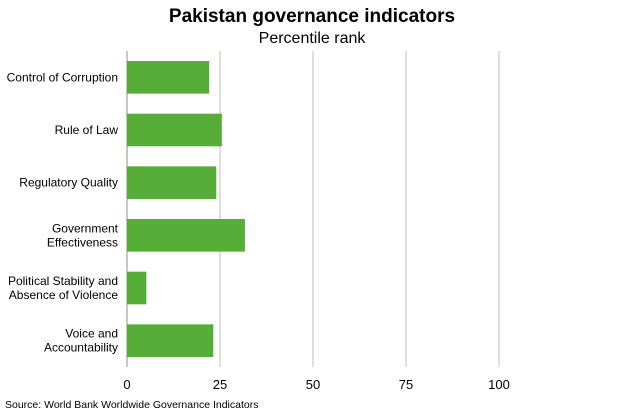  What do you see at coordinates (313, 384) in the screenshot?
I see `x-tick-label: 50` at bounding box center [313, 384].